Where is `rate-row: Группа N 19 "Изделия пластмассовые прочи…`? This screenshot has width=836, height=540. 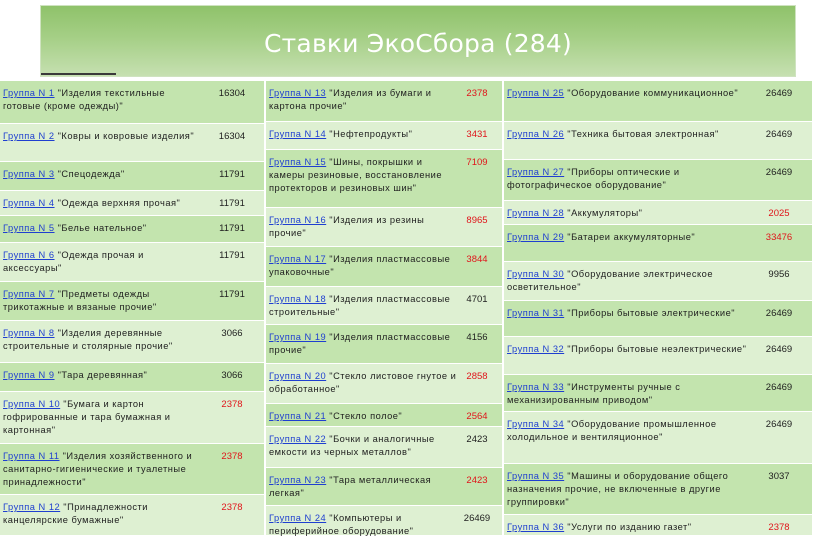 rate-row: Группа N 19 "Изделия пластмассовые прочи… is located at coordinates (384, 344).